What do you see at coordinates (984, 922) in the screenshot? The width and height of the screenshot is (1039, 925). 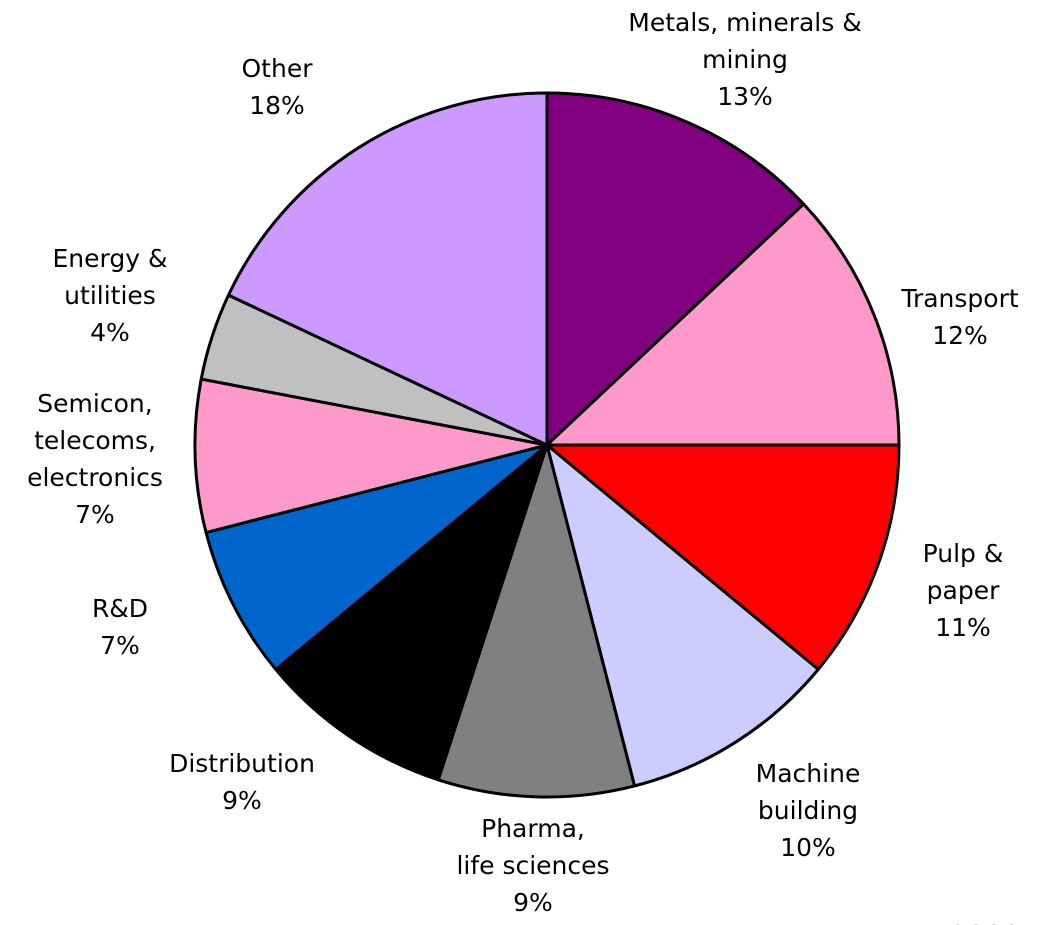 I see `year-annotation: 2008` at bounding box center [984, 922].